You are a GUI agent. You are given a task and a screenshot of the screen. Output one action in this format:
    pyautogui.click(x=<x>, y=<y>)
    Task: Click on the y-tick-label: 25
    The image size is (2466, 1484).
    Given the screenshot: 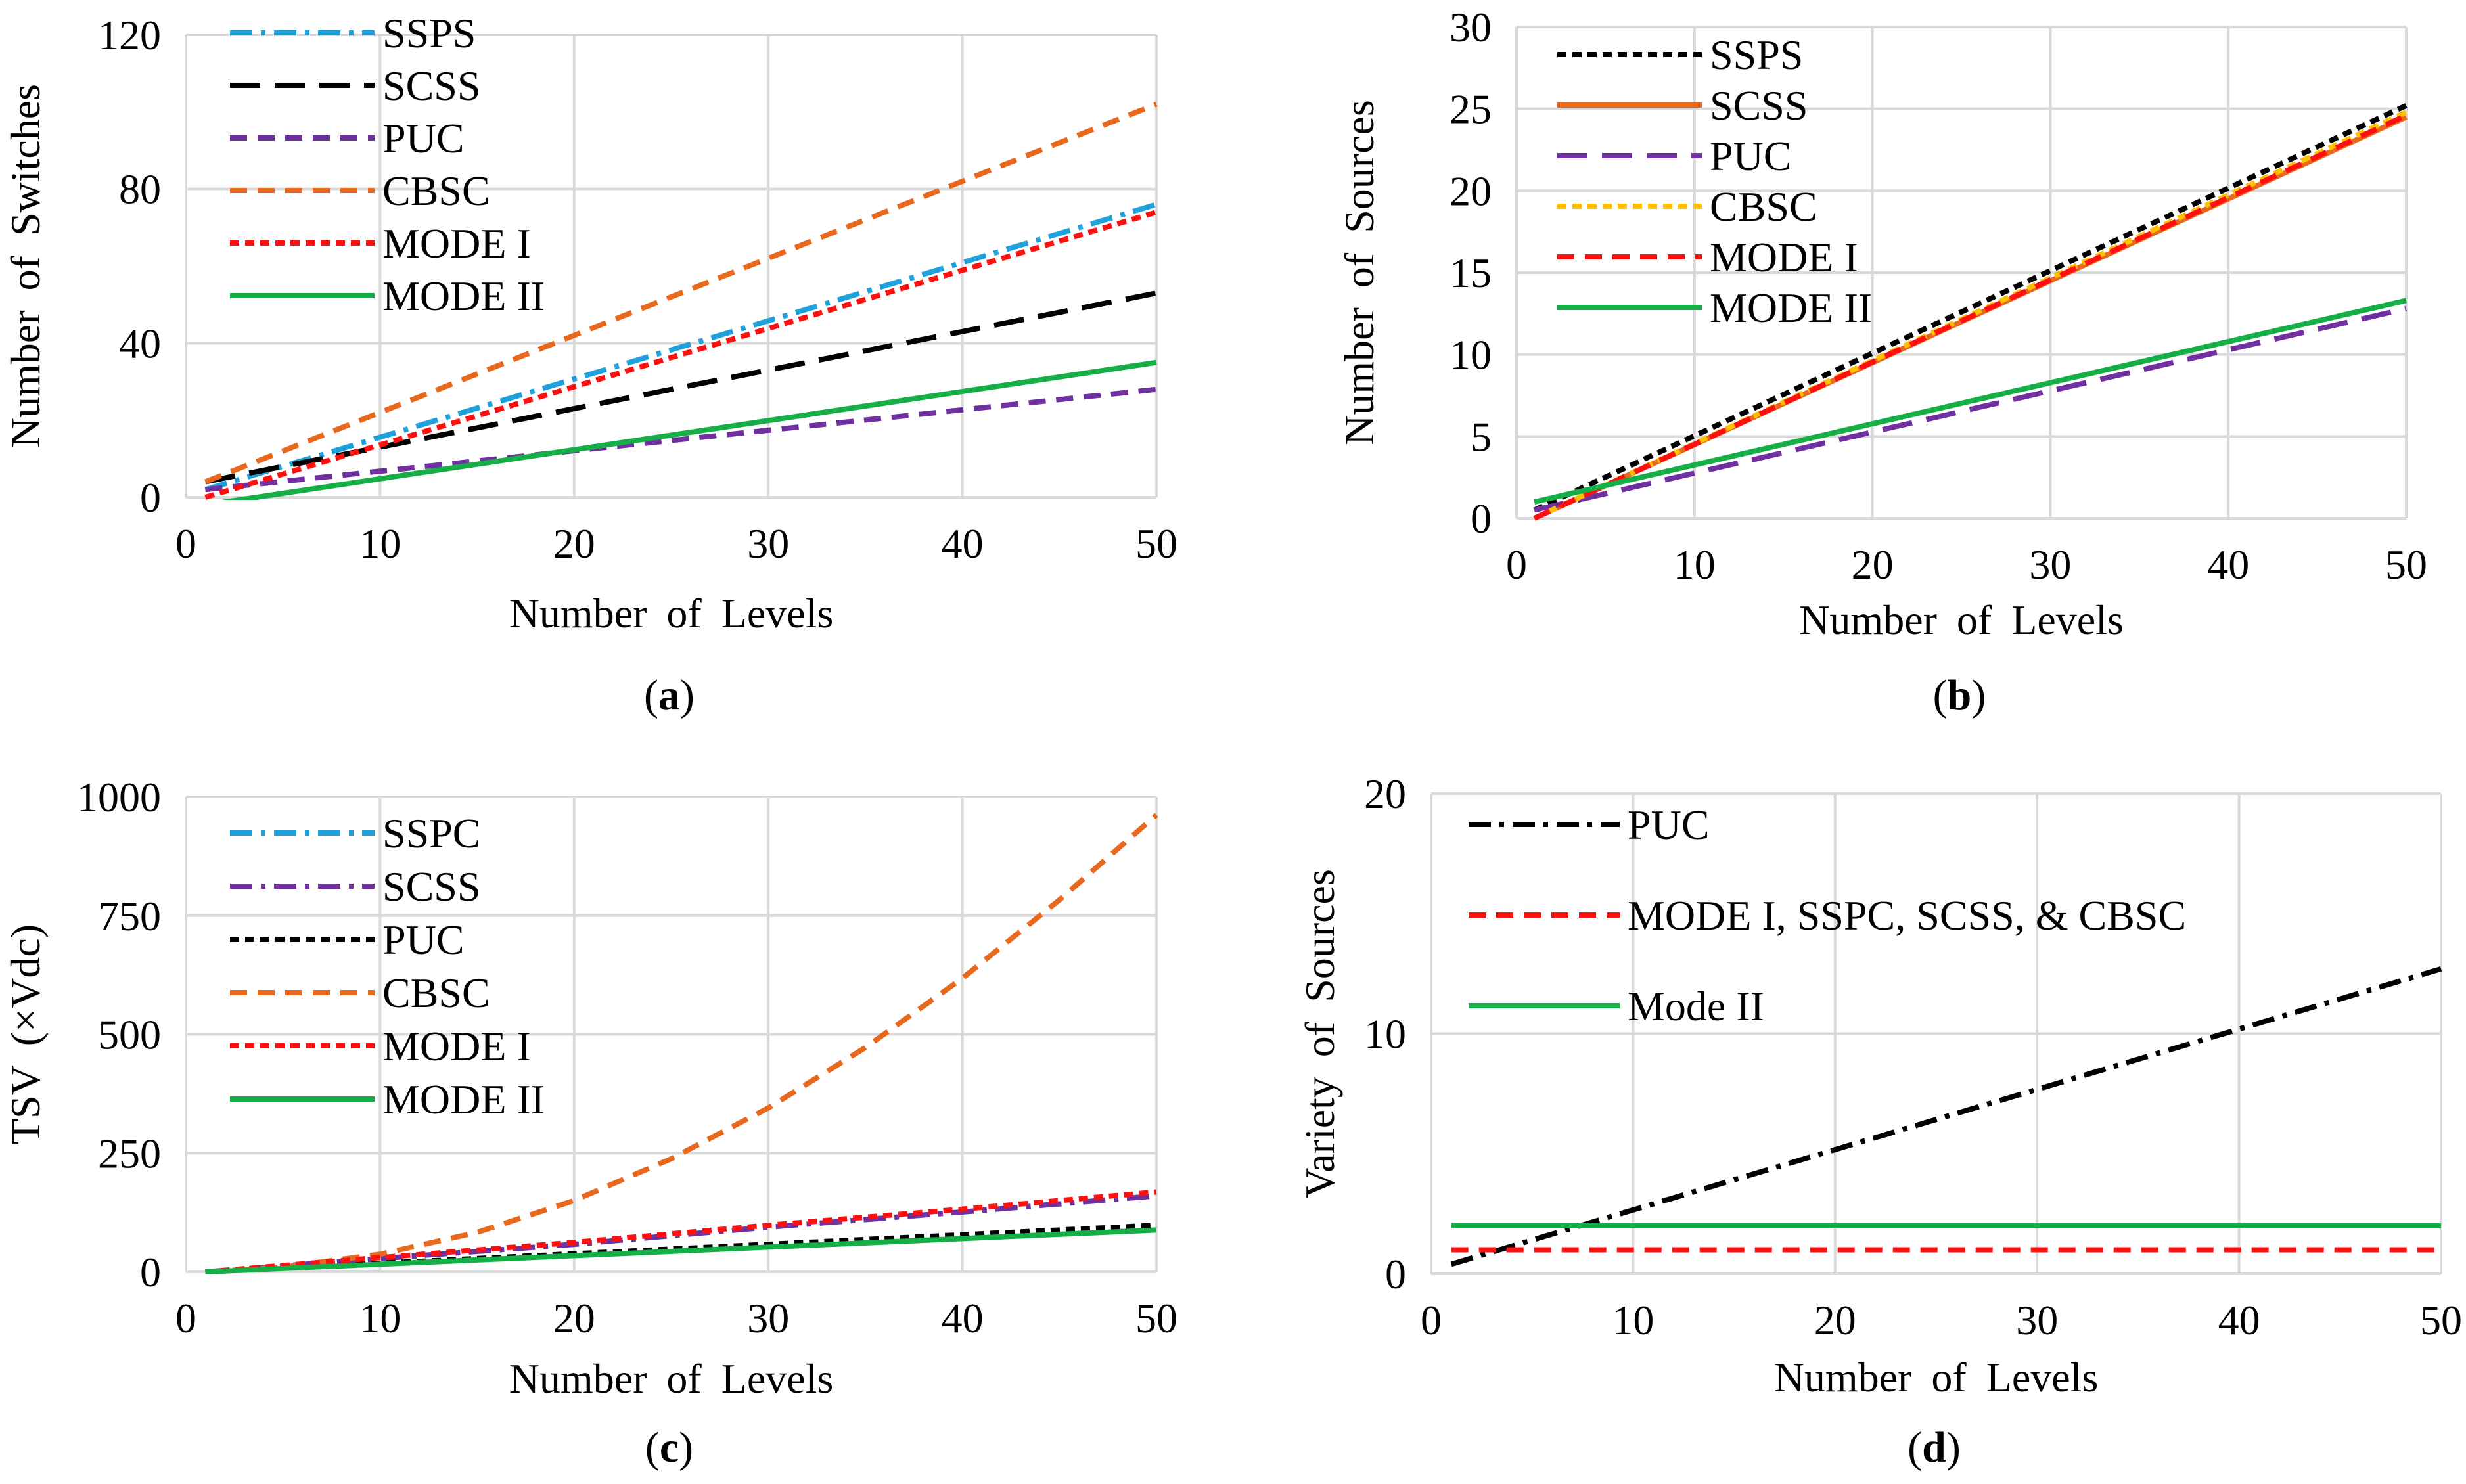 What is the action you would take?
    pyautogui.click(x=1471, y=109)
    